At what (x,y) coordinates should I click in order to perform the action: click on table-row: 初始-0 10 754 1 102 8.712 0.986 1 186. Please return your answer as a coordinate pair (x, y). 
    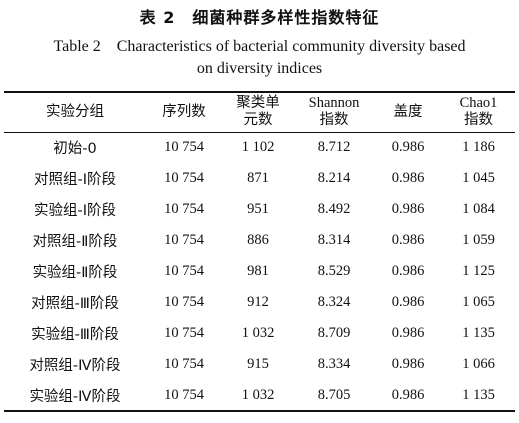
    Looking at the image, I should click on (259, 147).